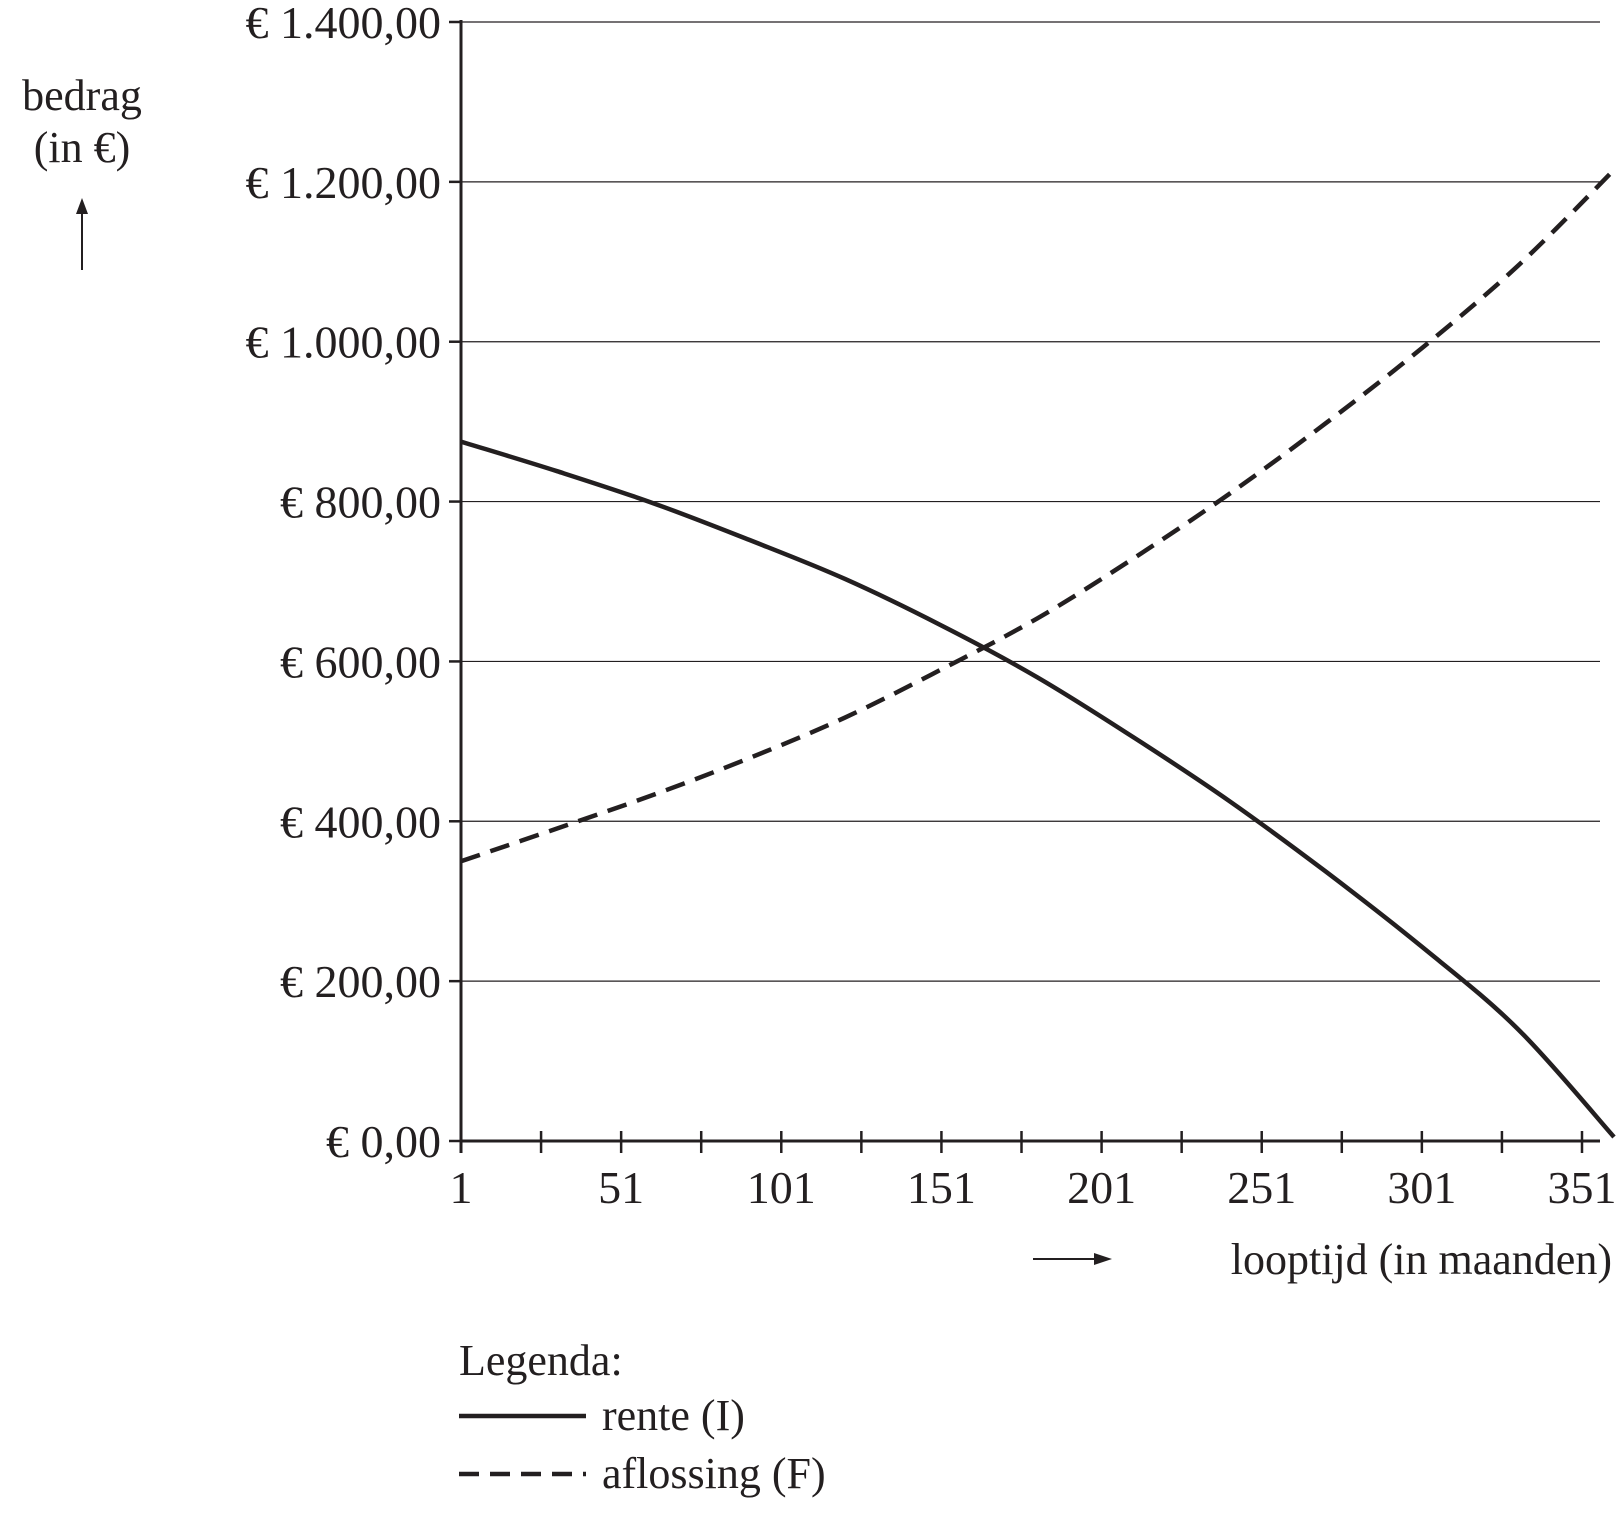  Describe the element at coordinates (1582, 1187) in the screenshot. I see `x-tick-label: 351` at that location.